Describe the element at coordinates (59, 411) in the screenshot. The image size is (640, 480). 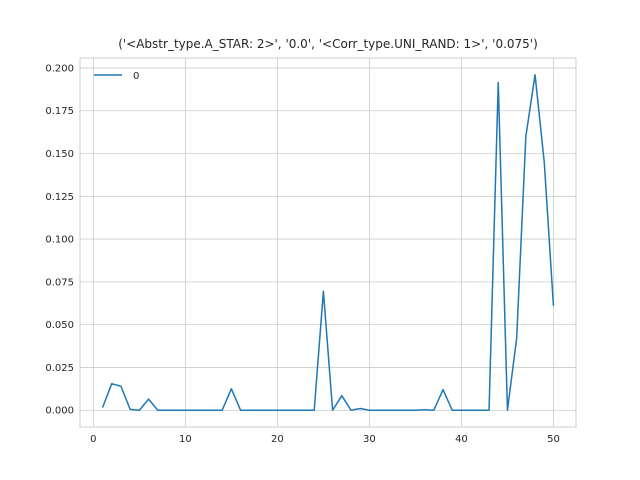
I see `y-tick-label: 0.000` at that location.